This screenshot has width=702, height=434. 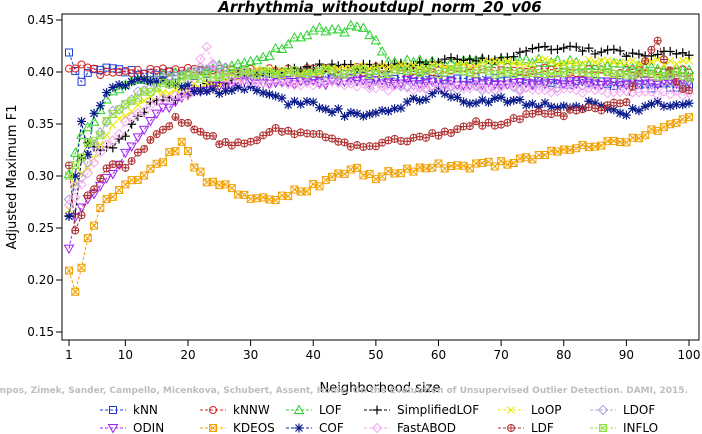 I want to click on x-tick-label: 50, so click(x=375, y=355).